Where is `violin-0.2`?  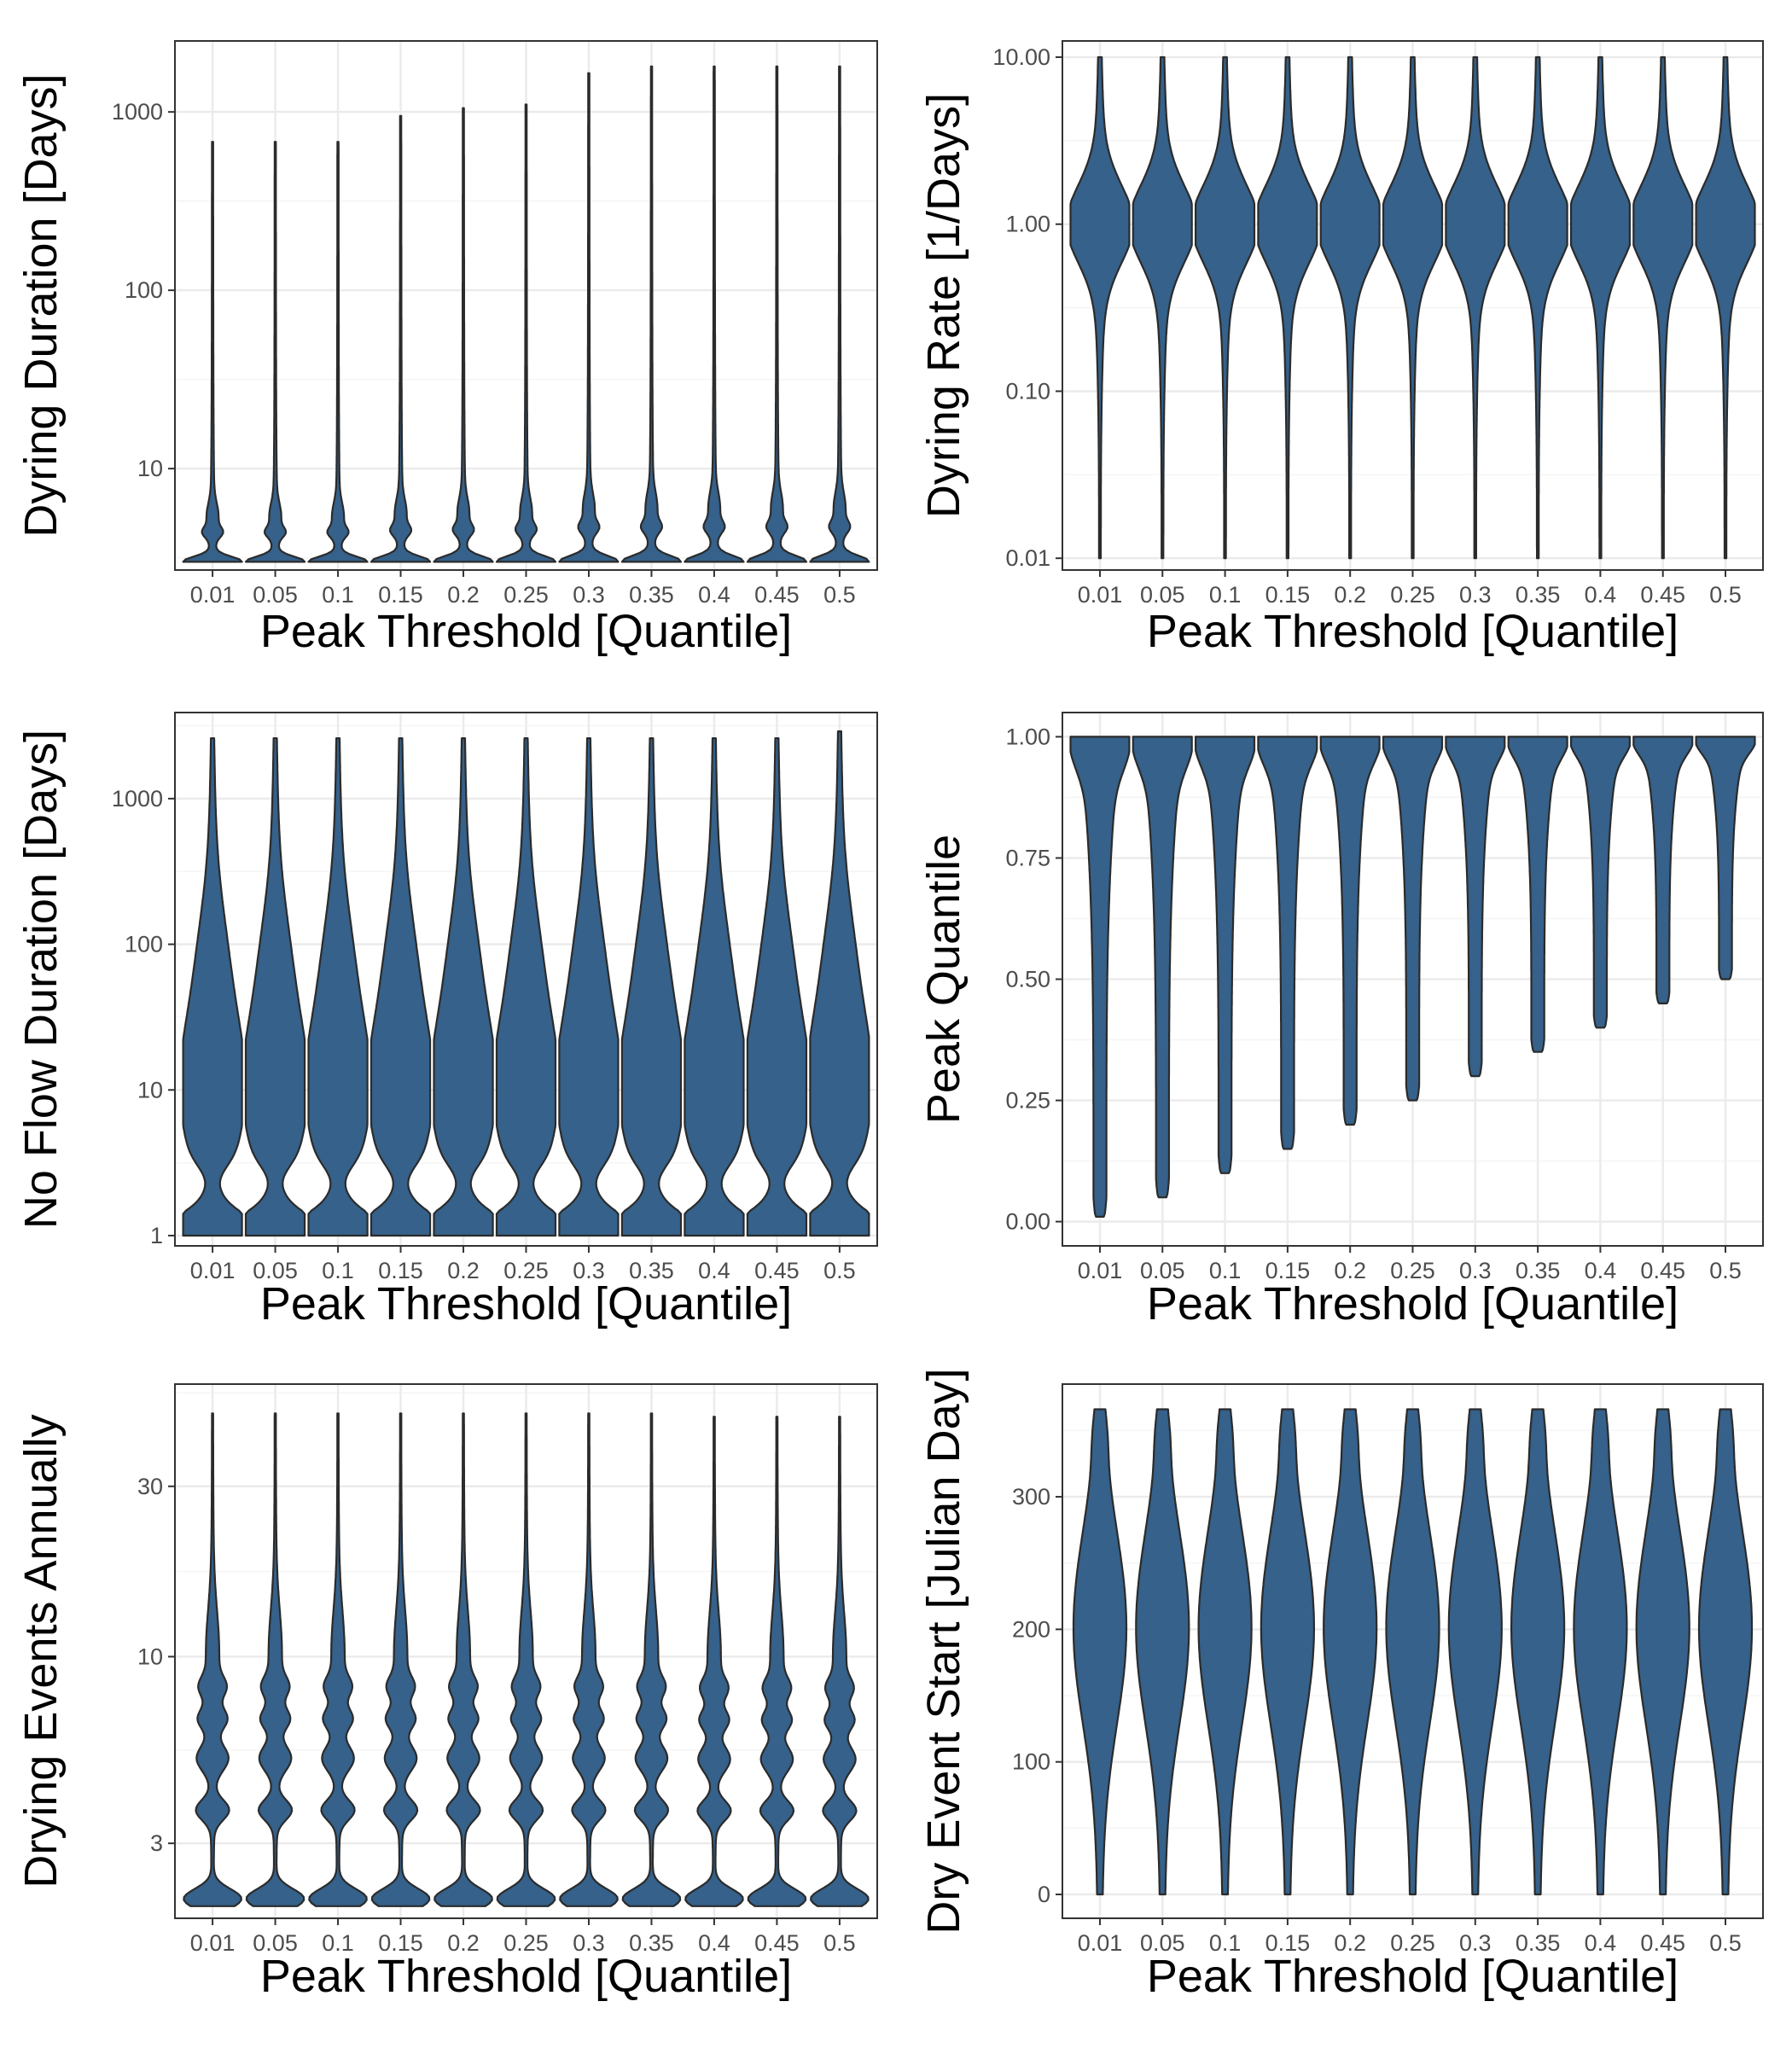 violin-0.2 is located at coordinates (1350, 307).